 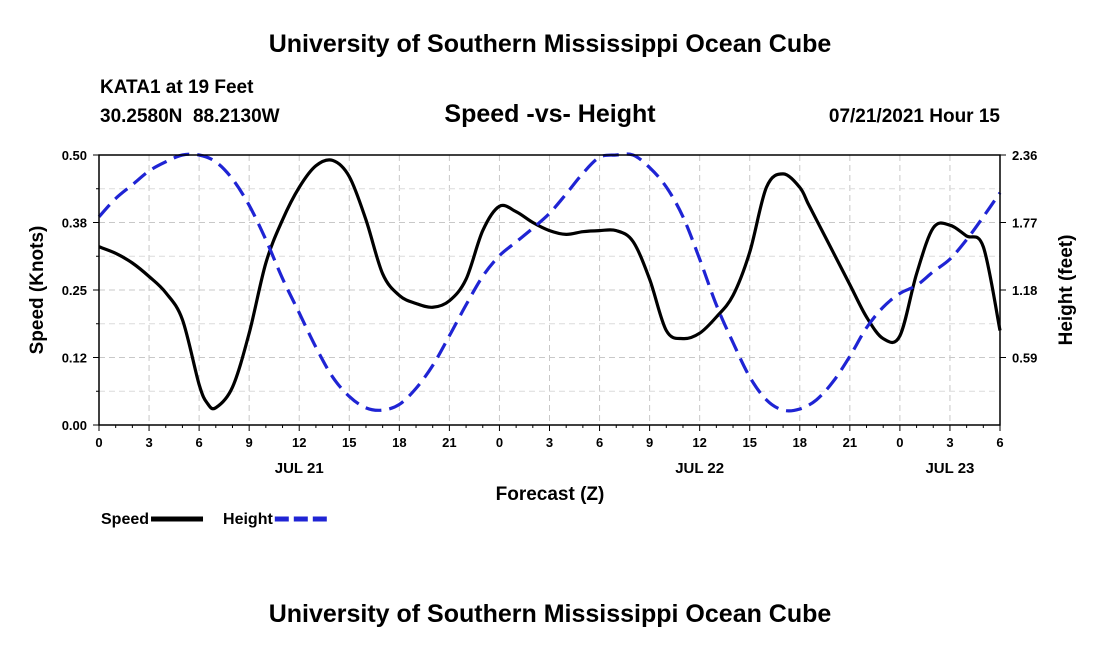 What do you see at coordinates (74, 358) in the screenshot?
I see `y-left-tick-label: 0.12` at bounding box center [74, 358].